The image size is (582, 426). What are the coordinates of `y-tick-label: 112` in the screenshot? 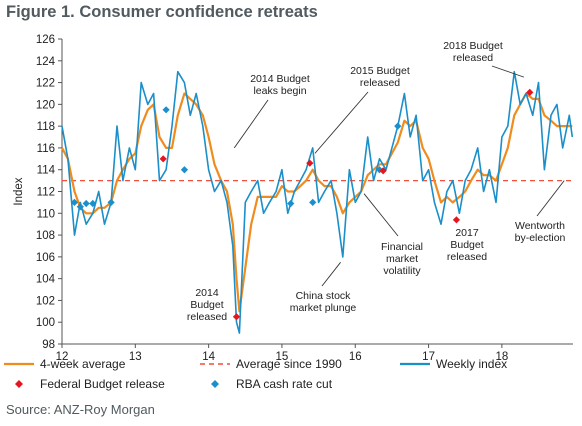 It's located at (46, 193).